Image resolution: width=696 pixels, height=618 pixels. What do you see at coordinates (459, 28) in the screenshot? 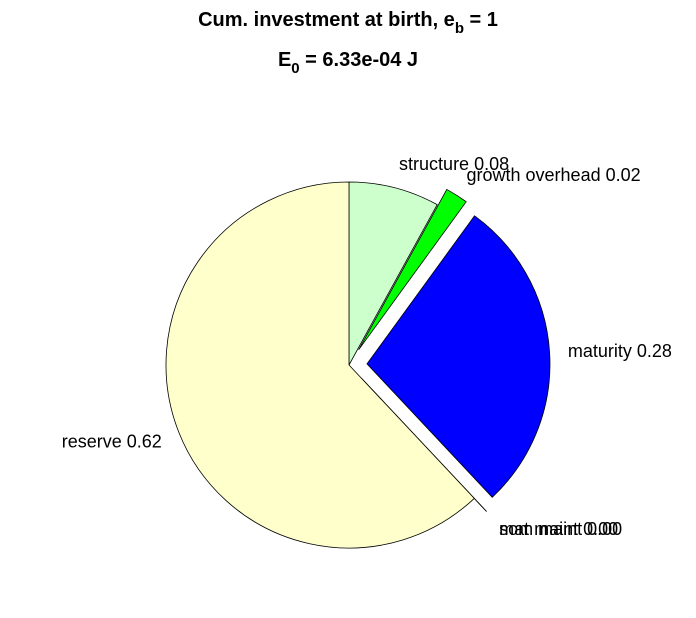
I see `title-subscript: b` at bounding box center [459, 28].